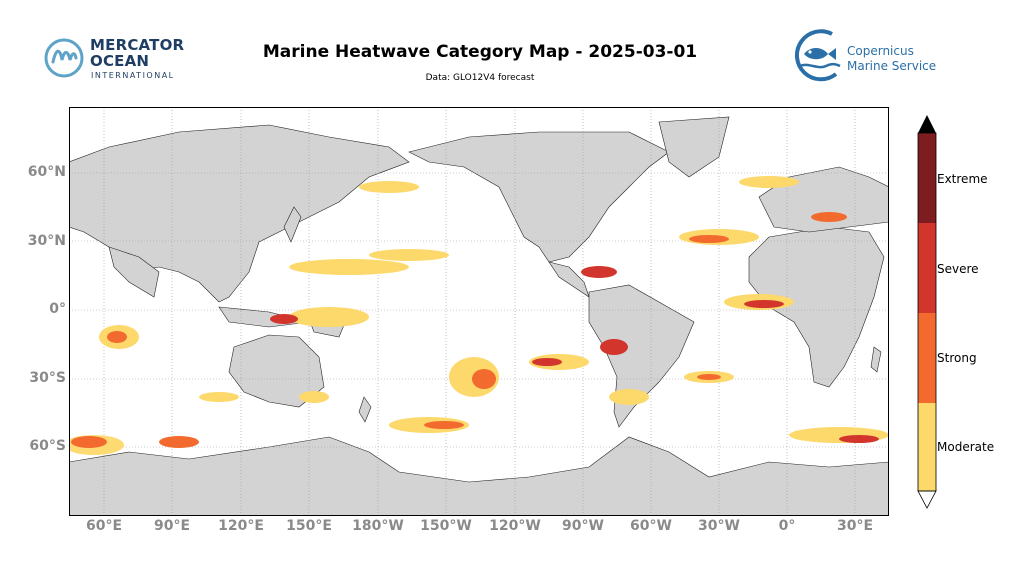  What do you see at coordinates (172, 526) in the screenshot?
I see `lon-label-90e: 90°E` at bounding box center [172, 526].